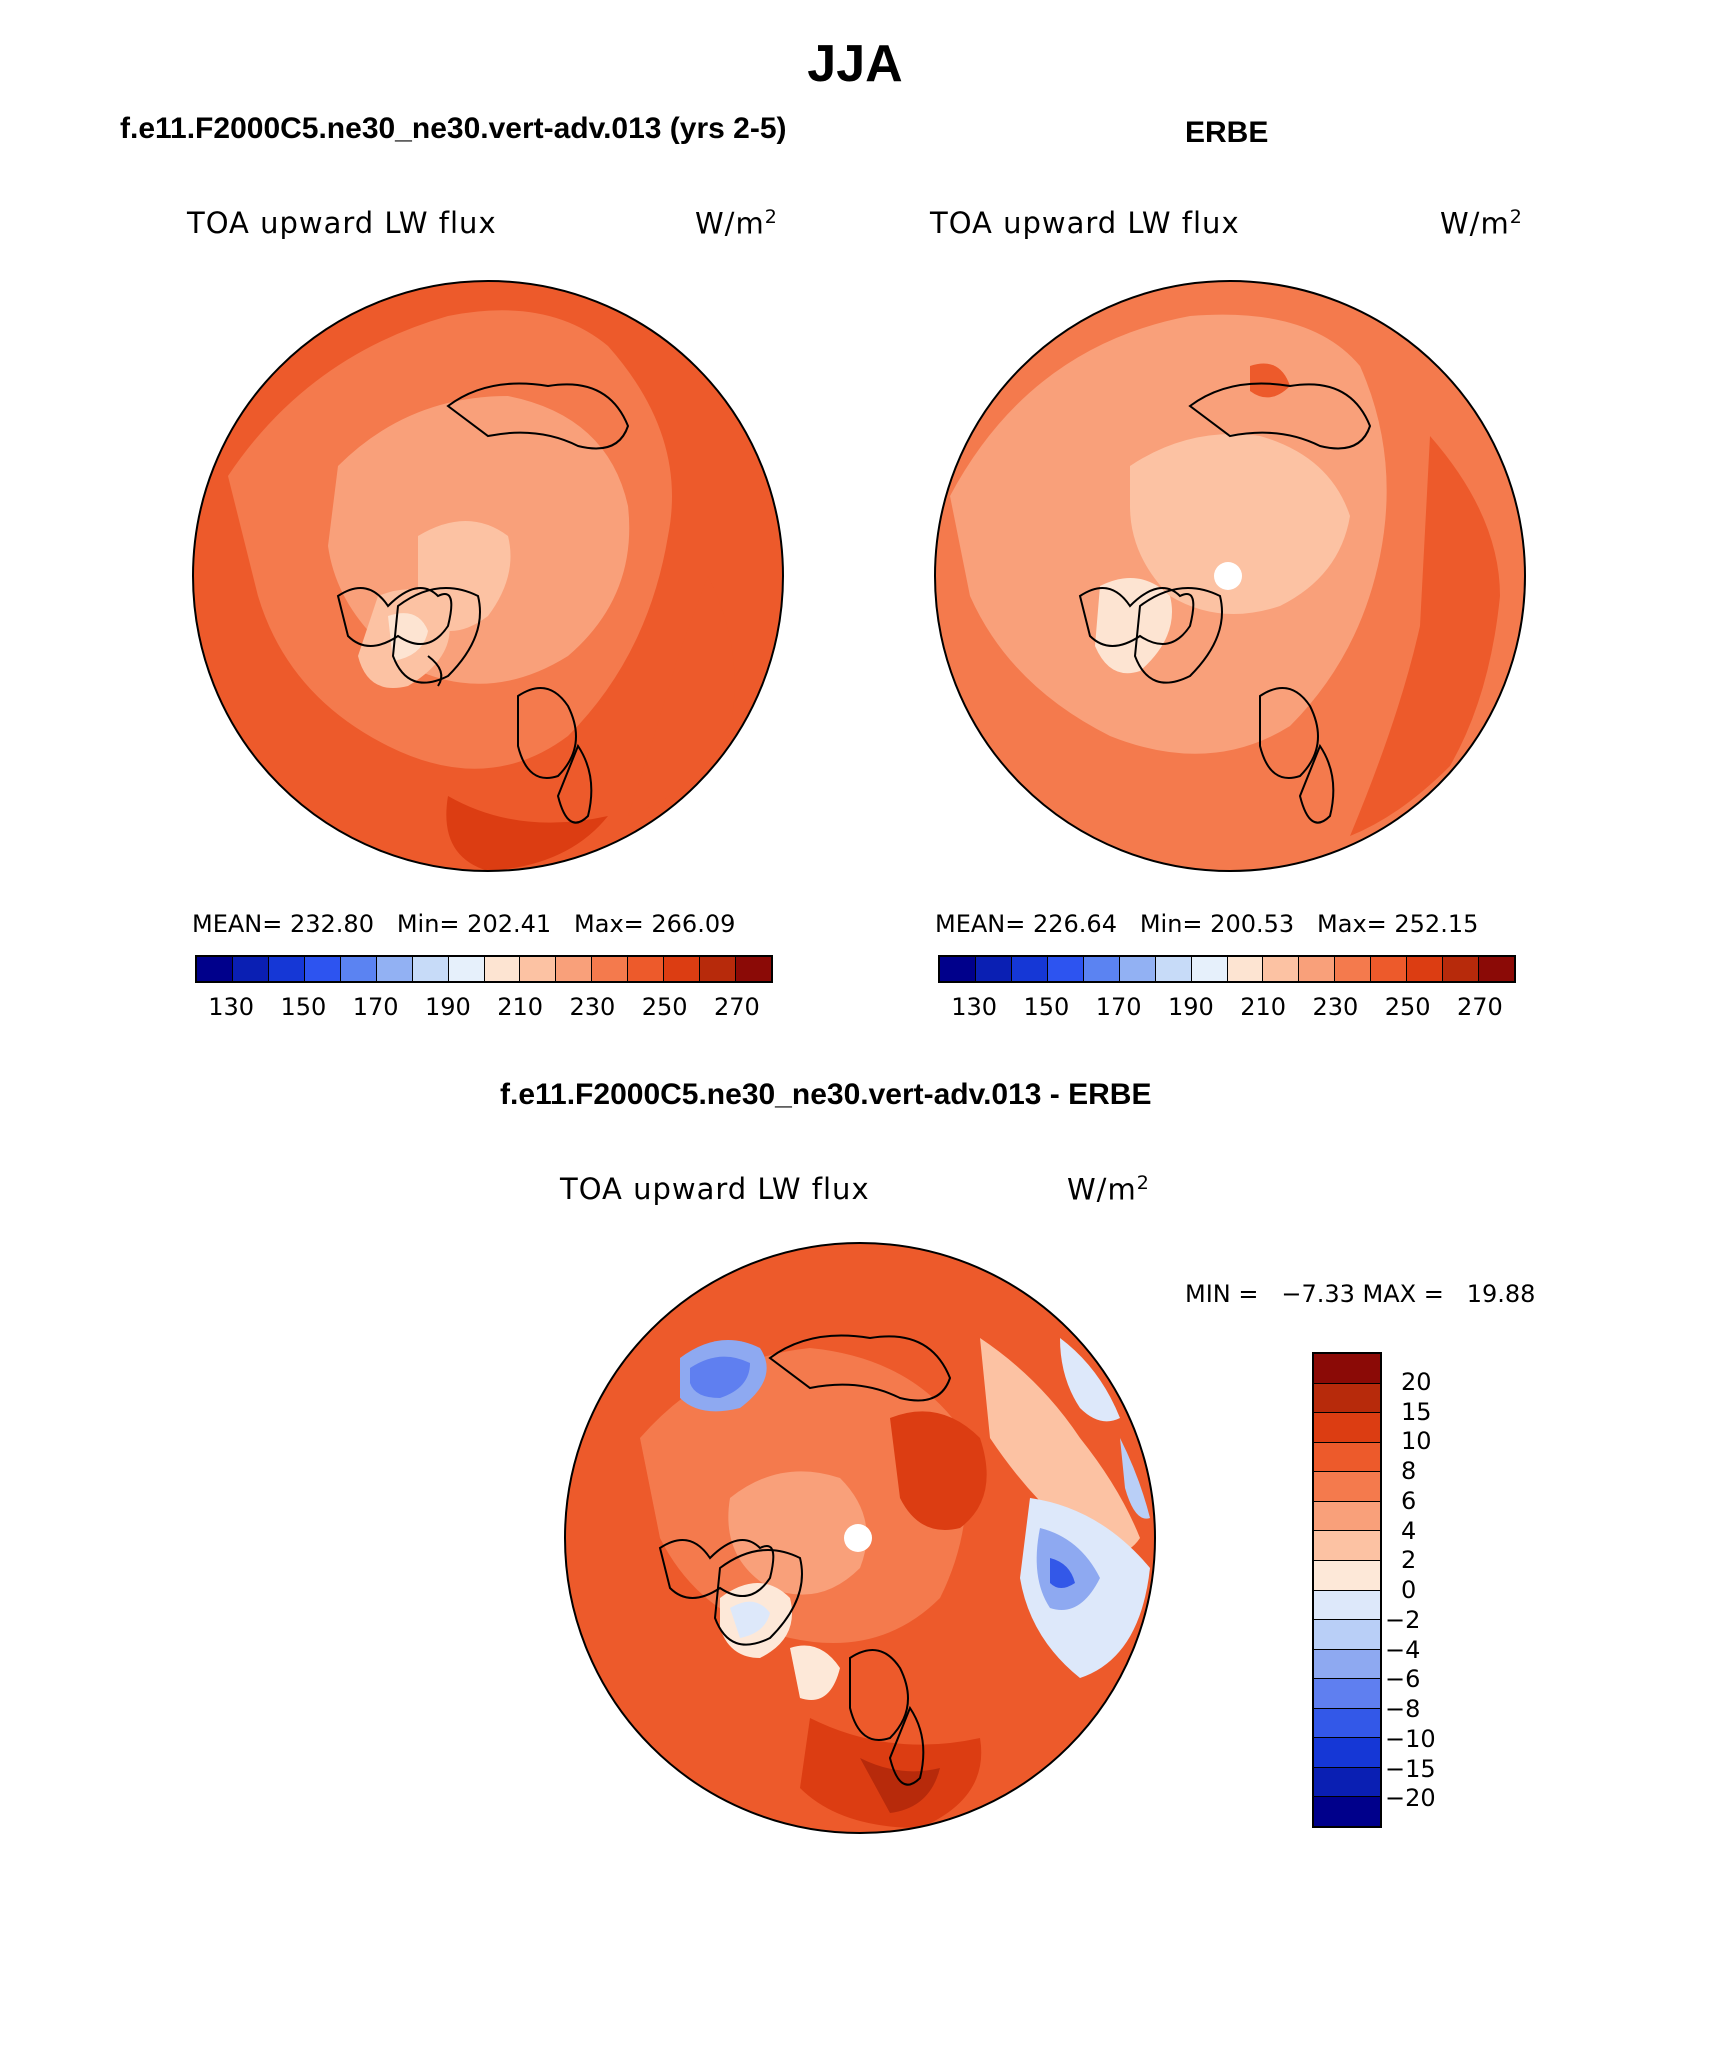 This screenshot has height=2061, width=1710. What do you see at coordinates (1481, 223) in the screenshot?
I see `right-units-label: W/m2` at bounding box center [1481, 223].